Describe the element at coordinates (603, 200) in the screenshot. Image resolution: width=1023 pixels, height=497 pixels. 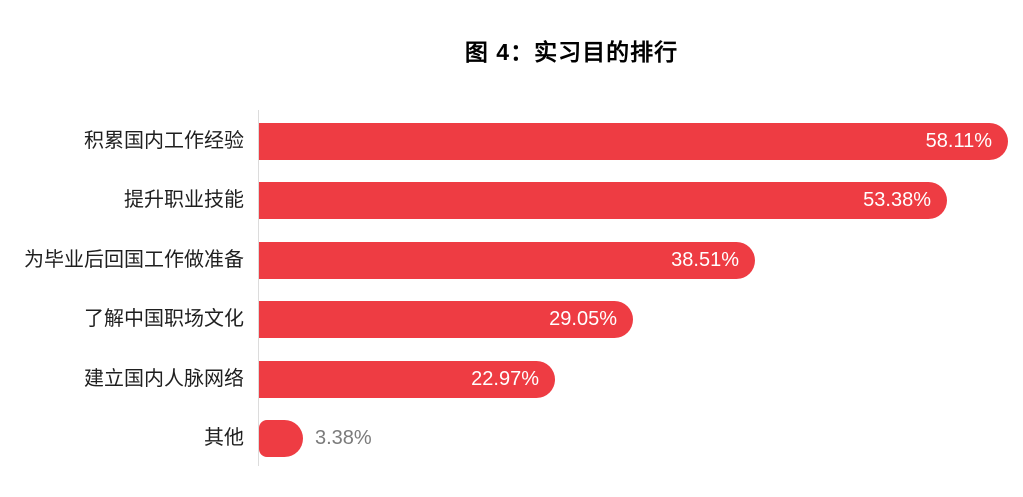
I see `bar-2: 53.38%` at that location.